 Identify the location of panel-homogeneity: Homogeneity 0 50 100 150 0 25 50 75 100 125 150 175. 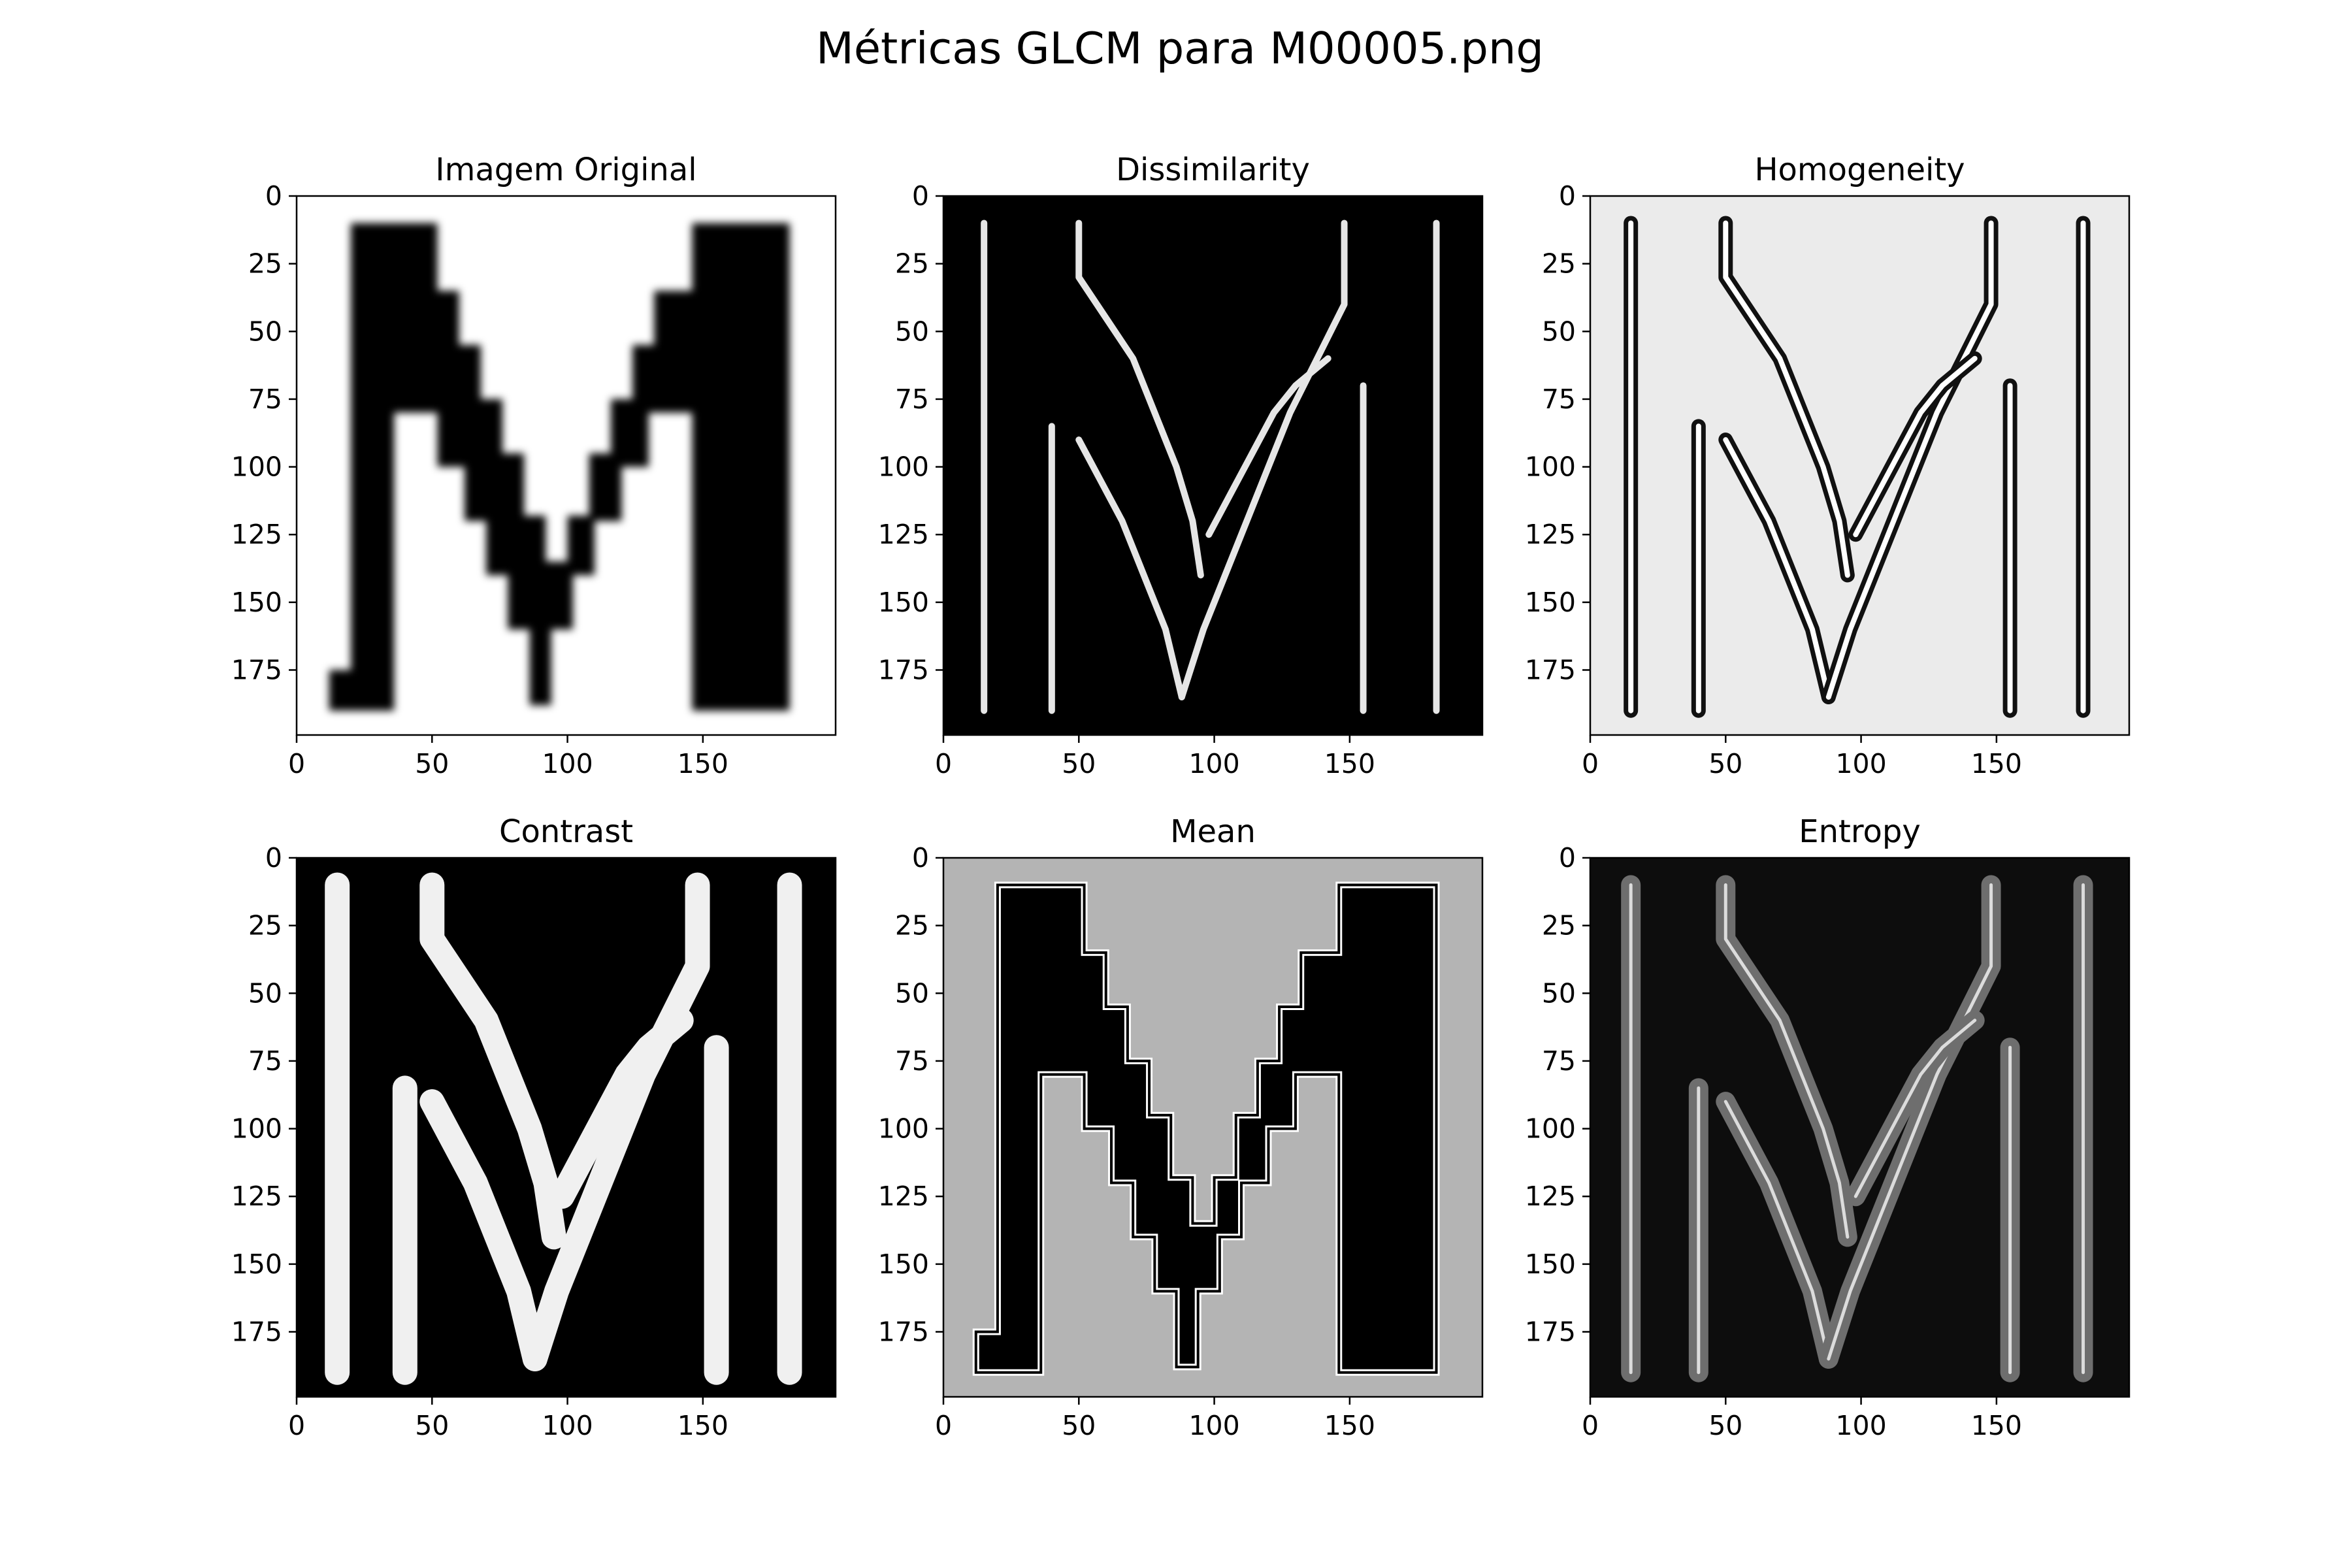
(1828, 465).